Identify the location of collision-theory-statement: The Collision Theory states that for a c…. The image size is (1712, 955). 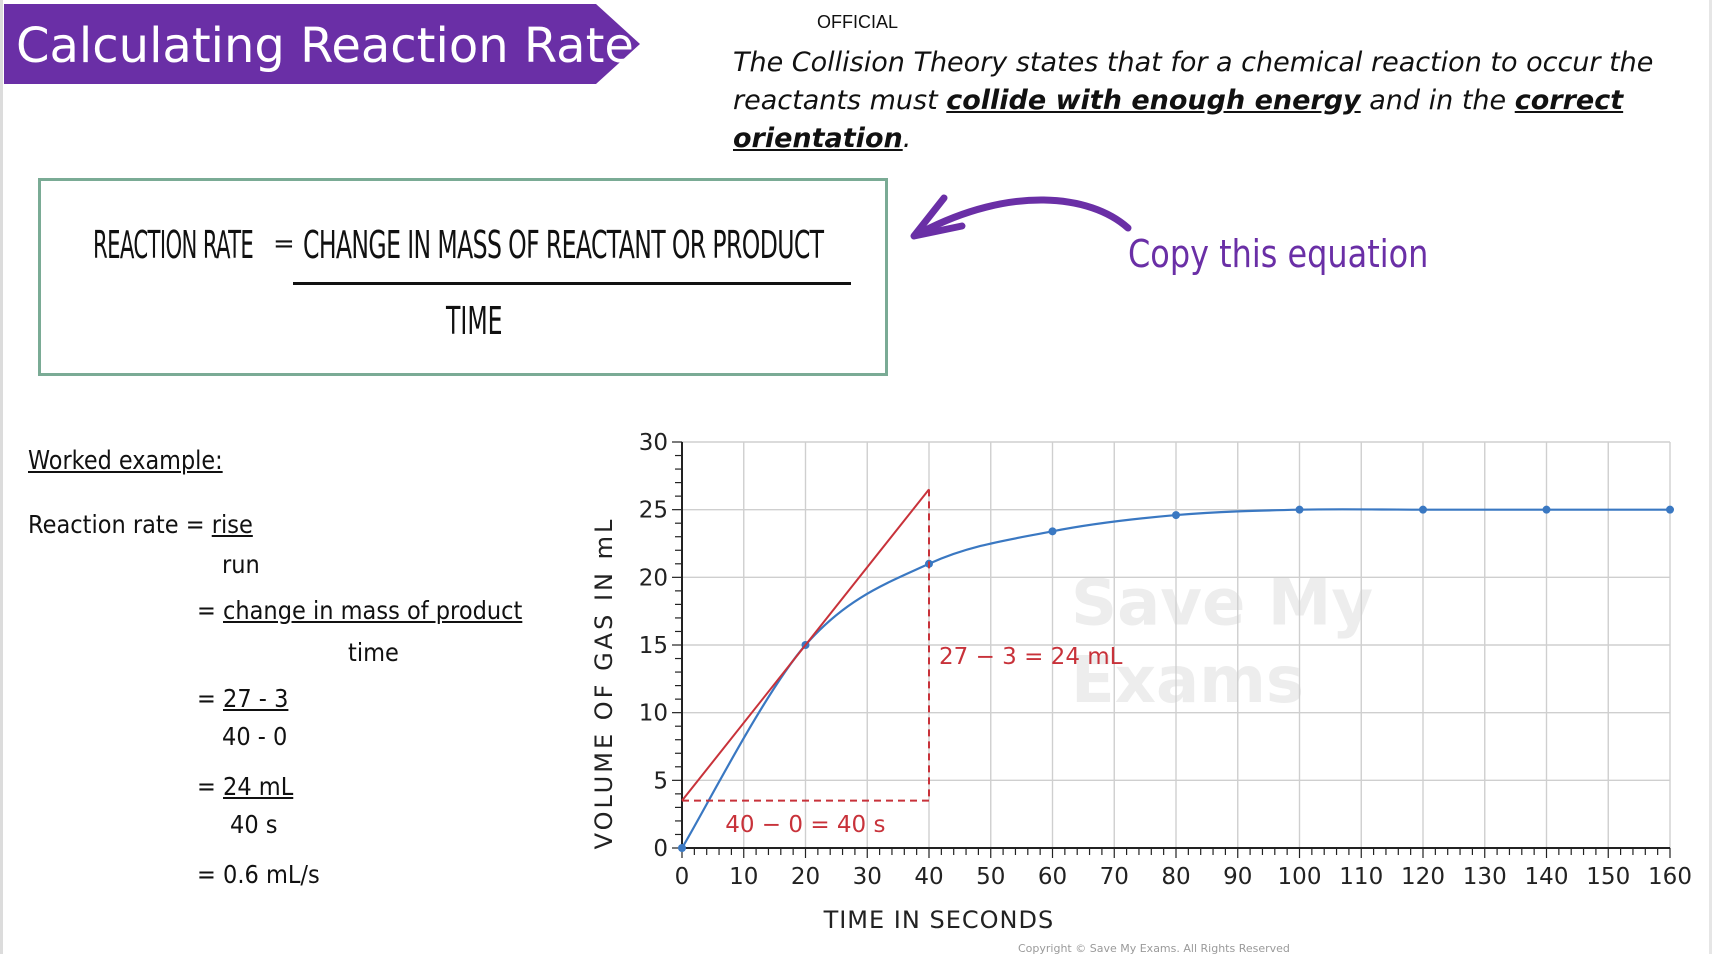
(1213, 101).